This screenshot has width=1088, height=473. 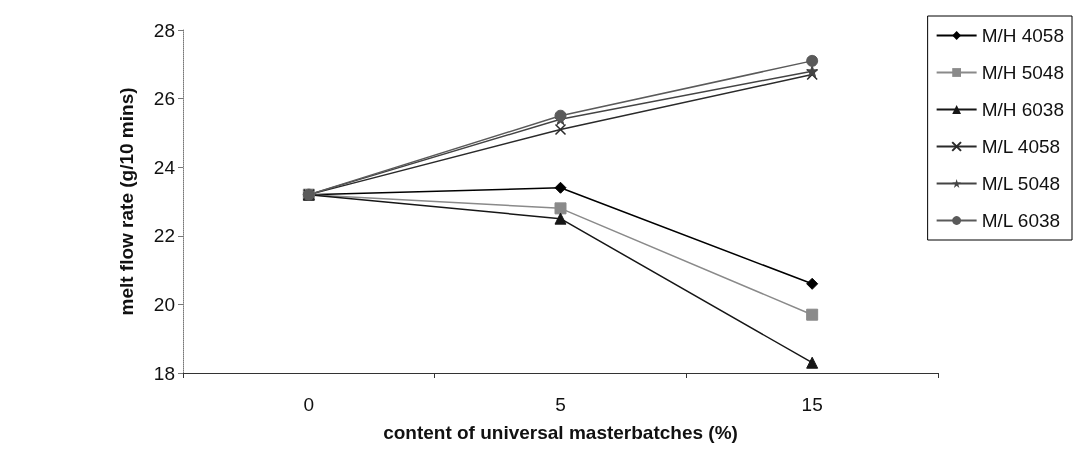 What do you see at coordinates (164, 304) in the screenshot?
I see `y-tick-label: 20` at bounding box center [164, 304].